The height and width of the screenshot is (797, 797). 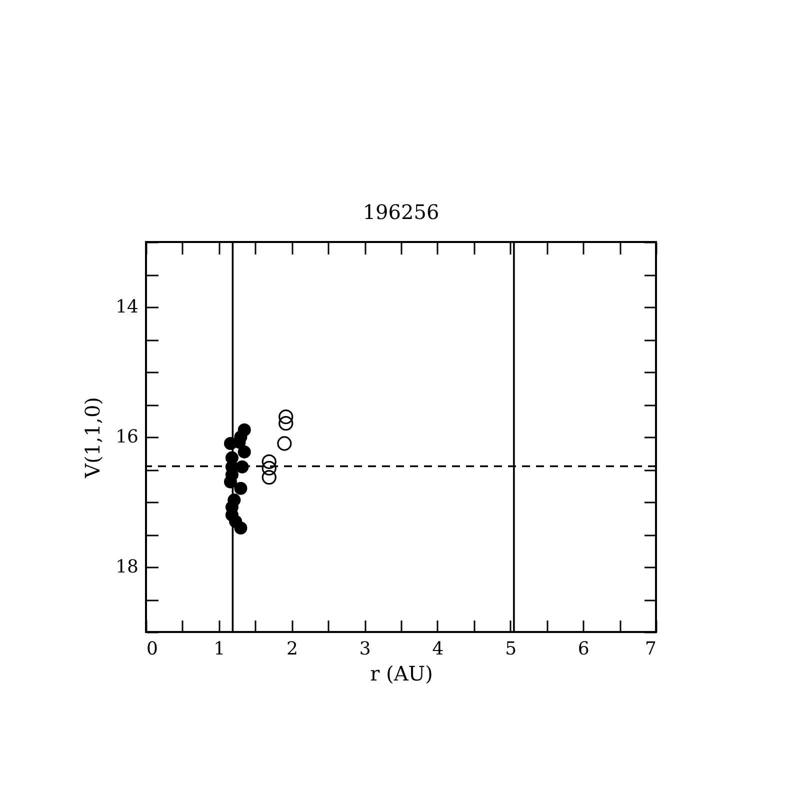 What do you see at coordinates (365, 649) in the screenshot?
I see `x-tick-label: 3` at bounding box center [365, 649].